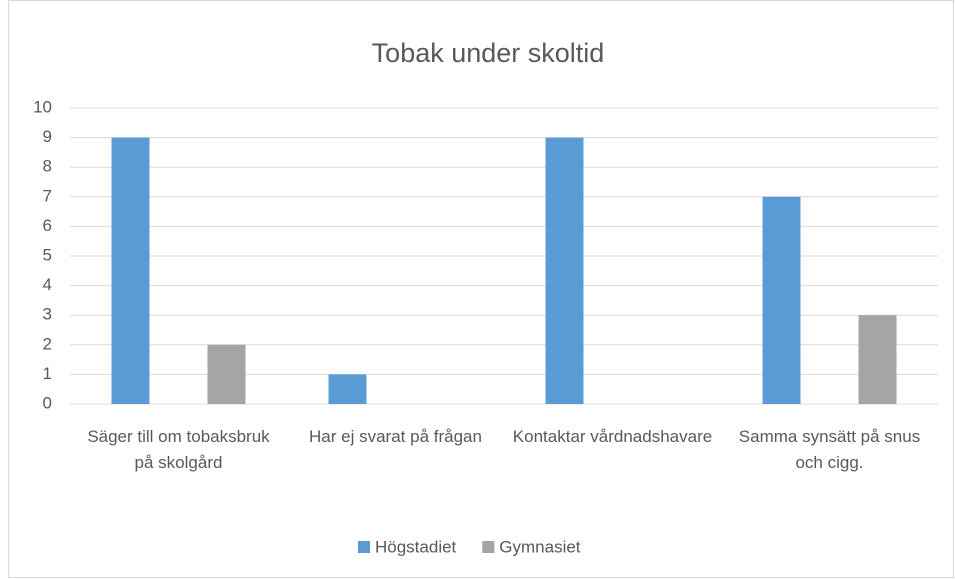 This screenshot has height=579, width=955. I want to click on x-tick-label: Säger till om tobaksbruk på skolgård, so click(178, 449).